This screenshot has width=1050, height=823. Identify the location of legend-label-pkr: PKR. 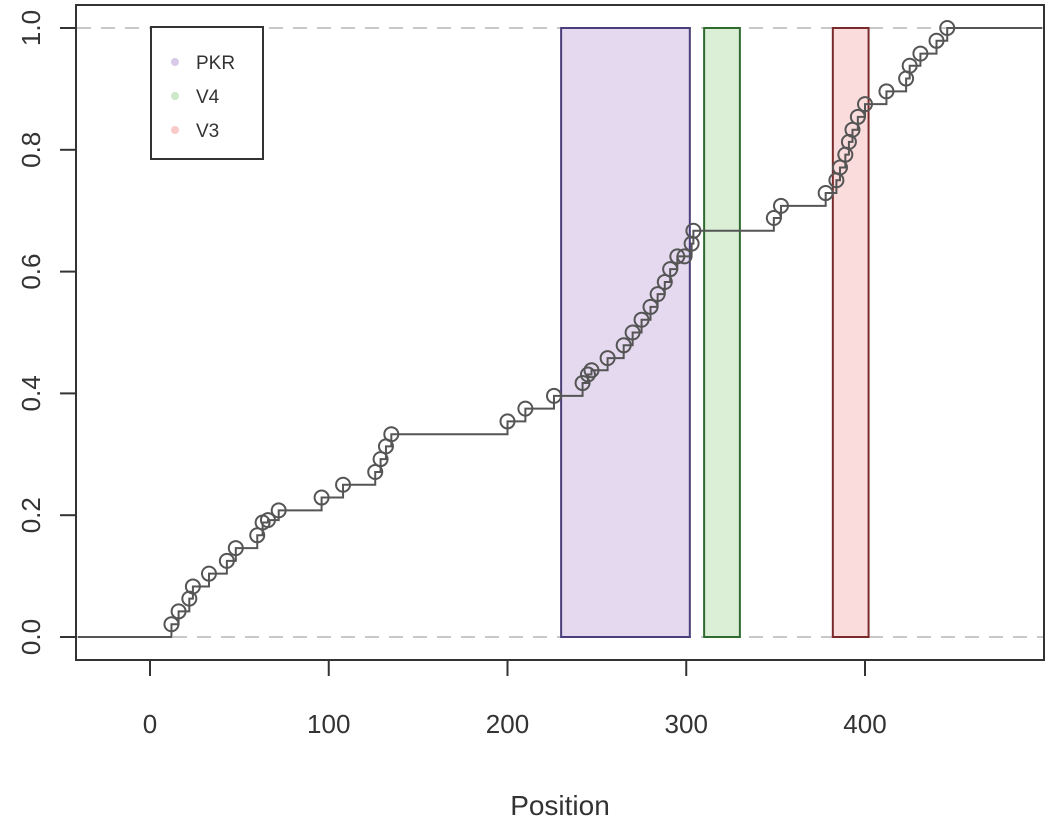
(215, 63).